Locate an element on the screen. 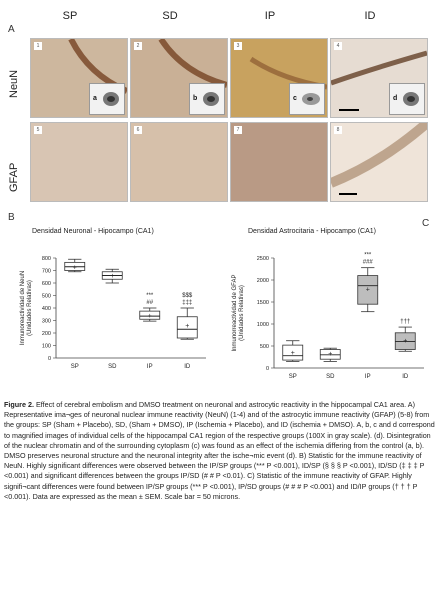 The width and height of the screenshot is (441, 607). panel-letter-c: C is located at coordinates (426, 223).